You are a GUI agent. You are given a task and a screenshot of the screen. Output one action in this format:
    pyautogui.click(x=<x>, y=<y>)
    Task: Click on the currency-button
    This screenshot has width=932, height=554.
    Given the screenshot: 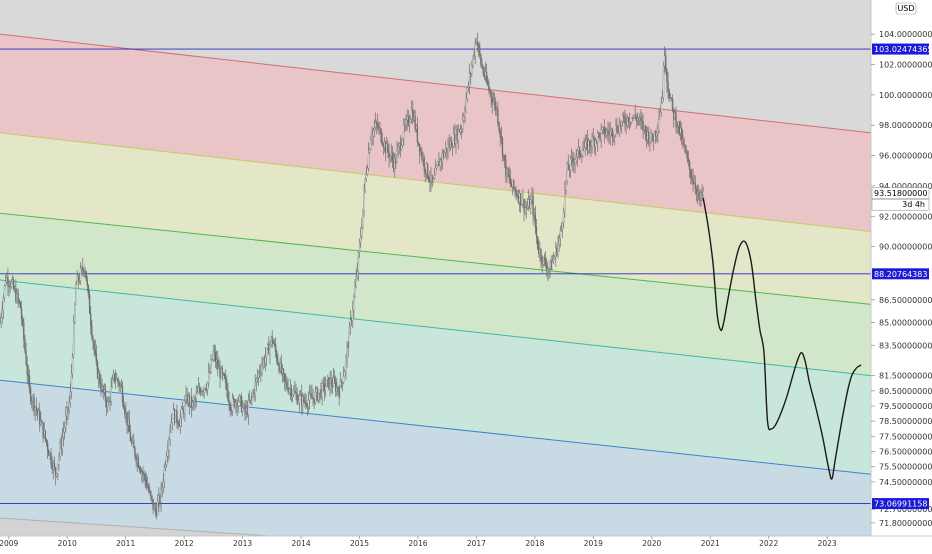 What is the action you would take?
    pyautogui.click(x=906, y=8)
    